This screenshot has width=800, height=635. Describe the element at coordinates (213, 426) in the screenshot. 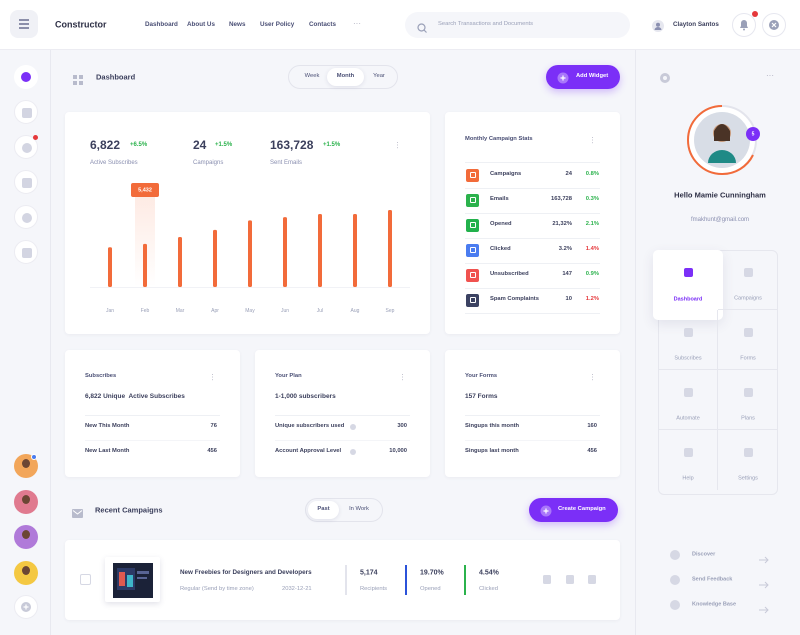

I see `info-row-value: 76` at that location.